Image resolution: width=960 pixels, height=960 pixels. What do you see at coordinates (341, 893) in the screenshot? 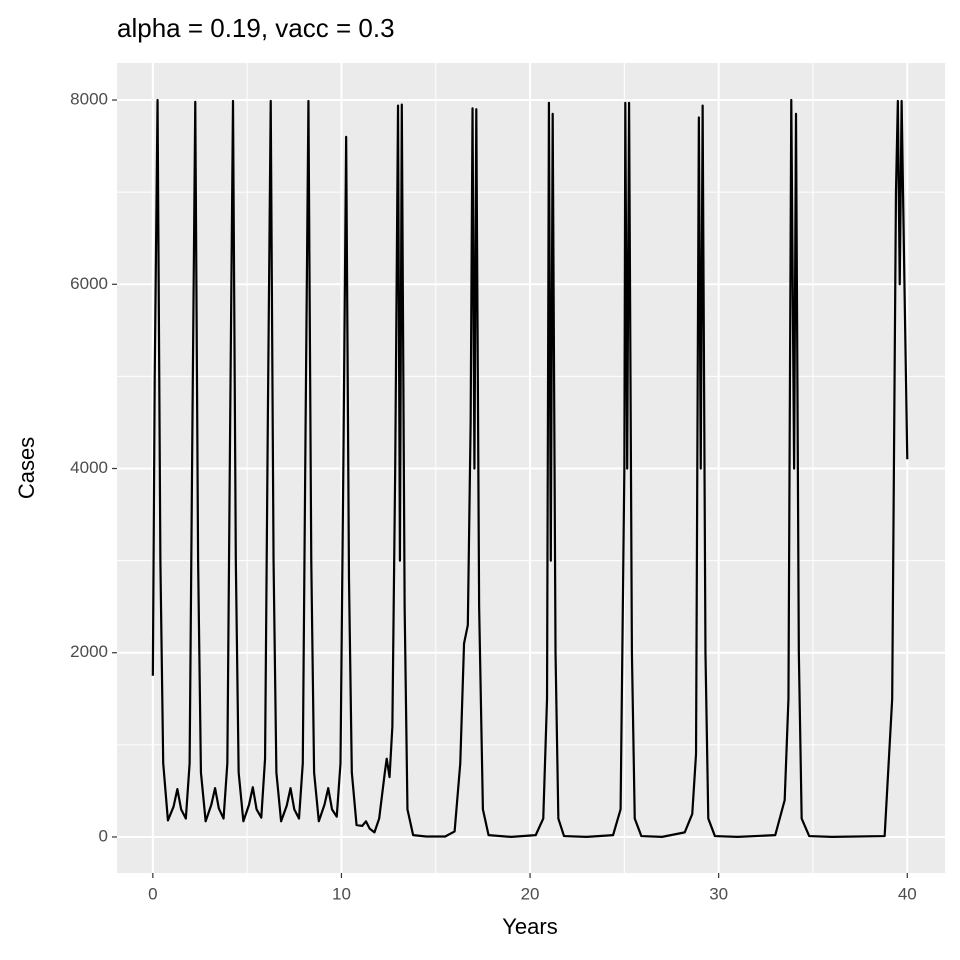
I see `x-tick-label: 10` at bounding box center [341, 893].